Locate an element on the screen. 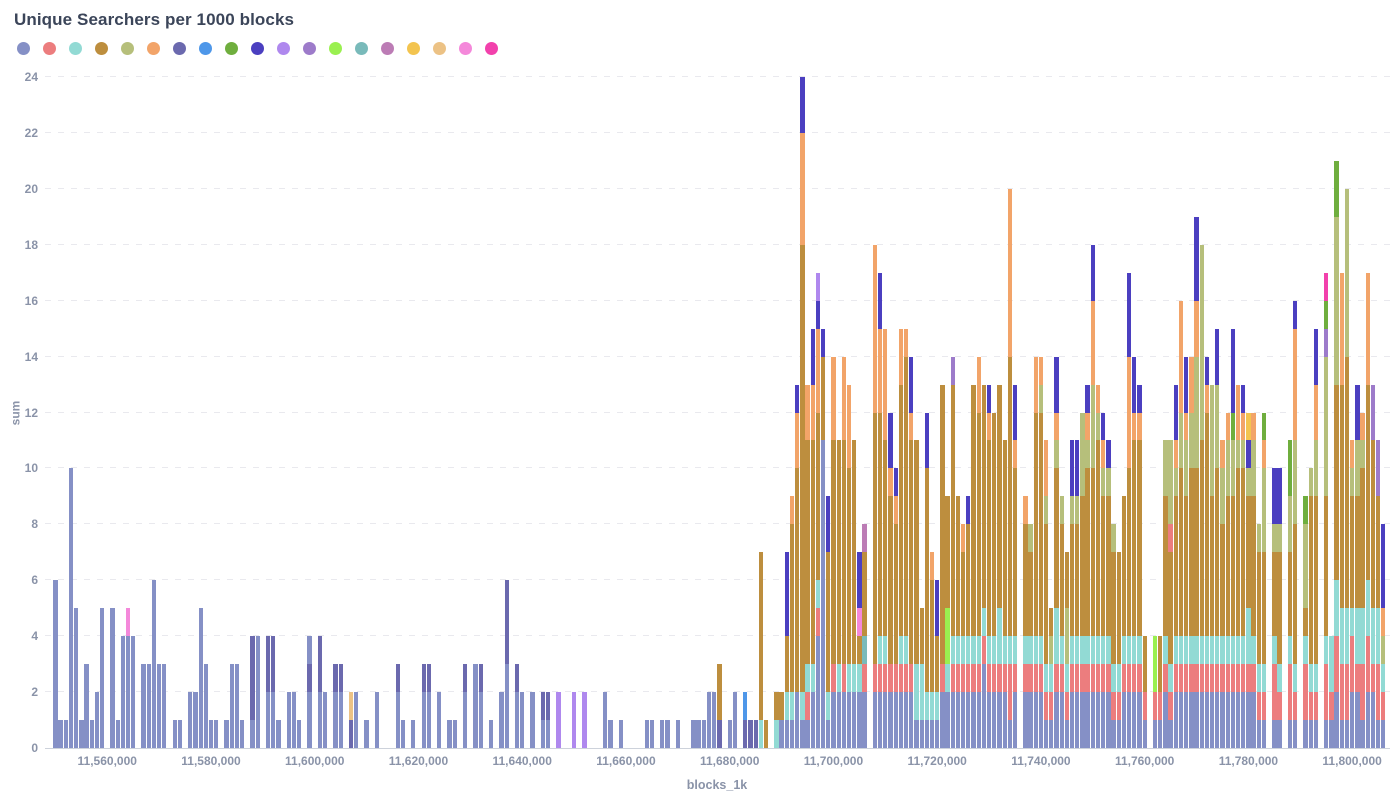 This screenshot has width=1400, height=798. bar-segment-purple is located at coordinates (1326, 342).